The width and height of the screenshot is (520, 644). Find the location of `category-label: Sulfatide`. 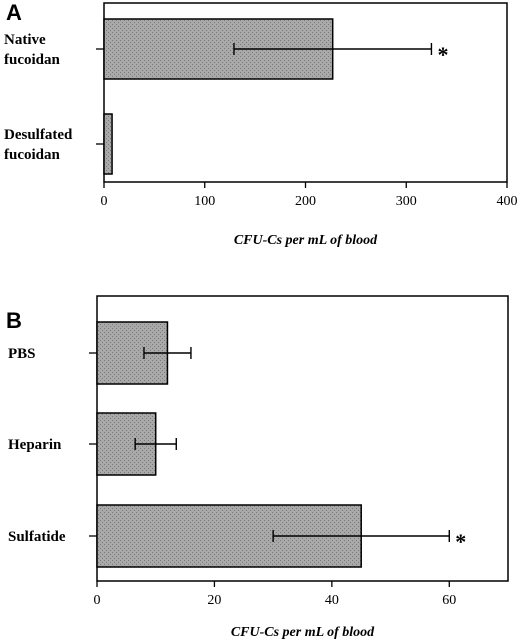

category-label: Sulfatide is located at coordinates (37, 537).